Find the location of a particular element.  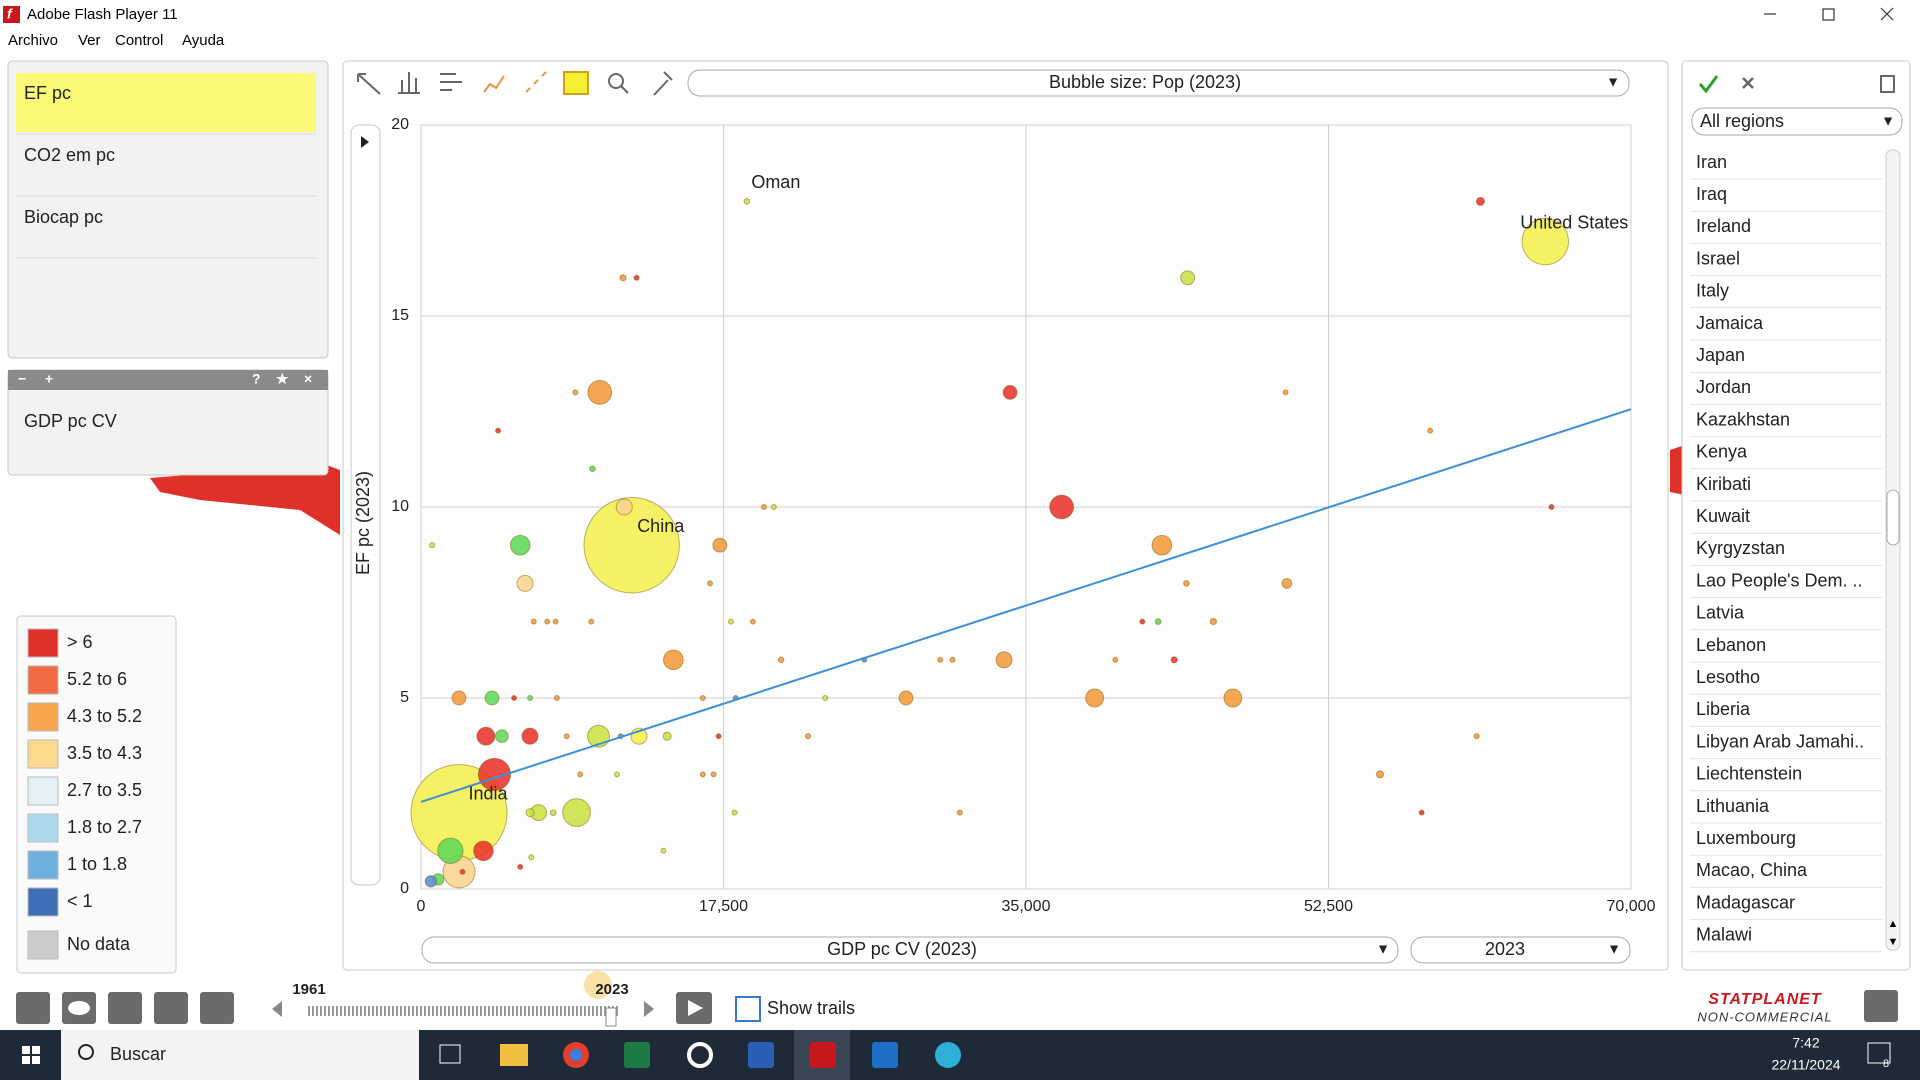

show-trails-label: Show trails is located at coordinates (811, 1008).